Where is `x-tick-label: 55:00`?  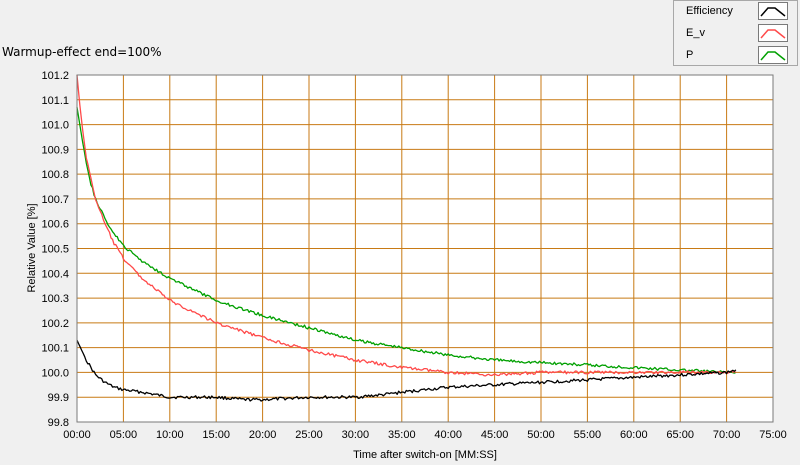
x-tick-label: 55:00 is located at coordinates (588, 435).